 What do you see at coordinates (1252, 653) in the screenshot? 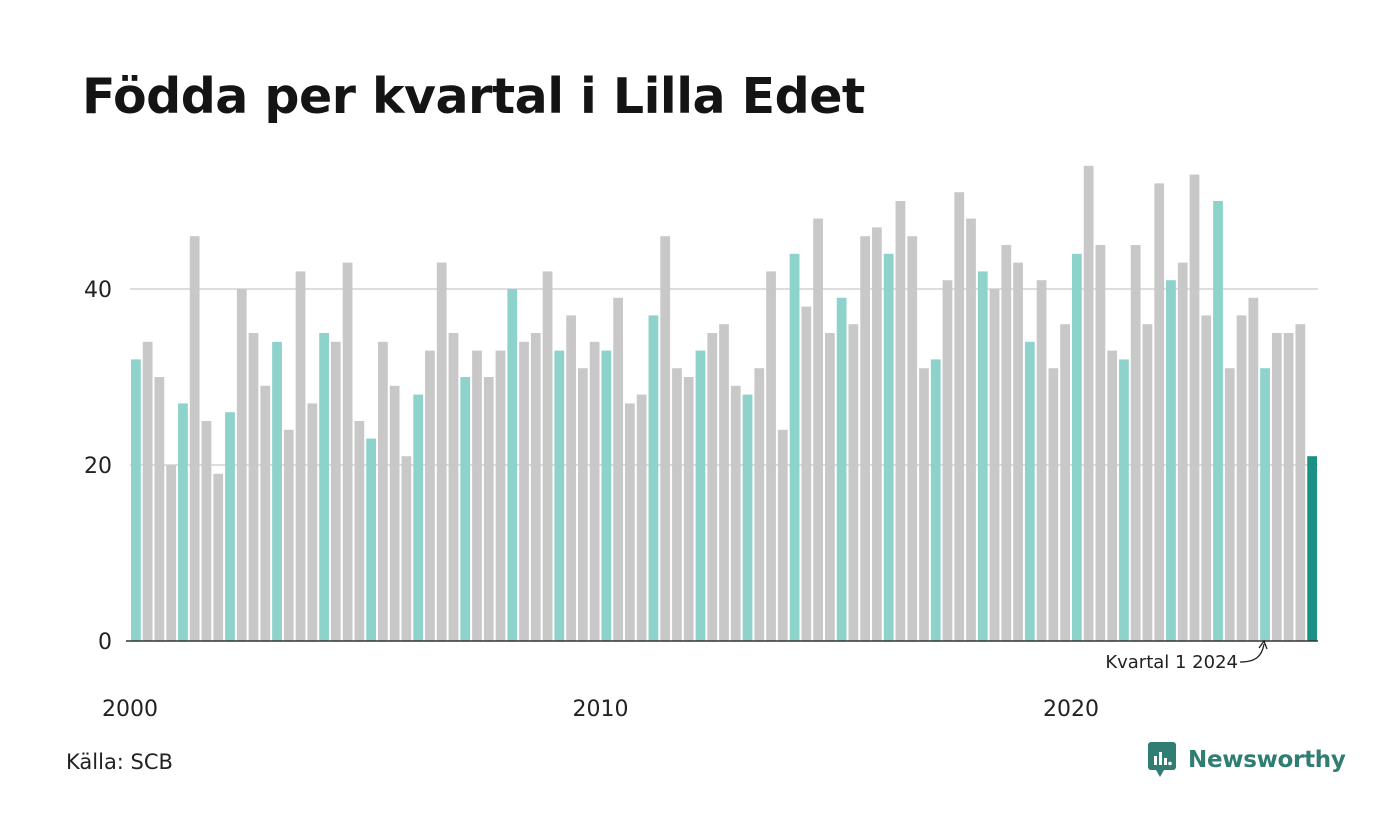
I see `annotation-arrow` at bounding box center [1252, 653].